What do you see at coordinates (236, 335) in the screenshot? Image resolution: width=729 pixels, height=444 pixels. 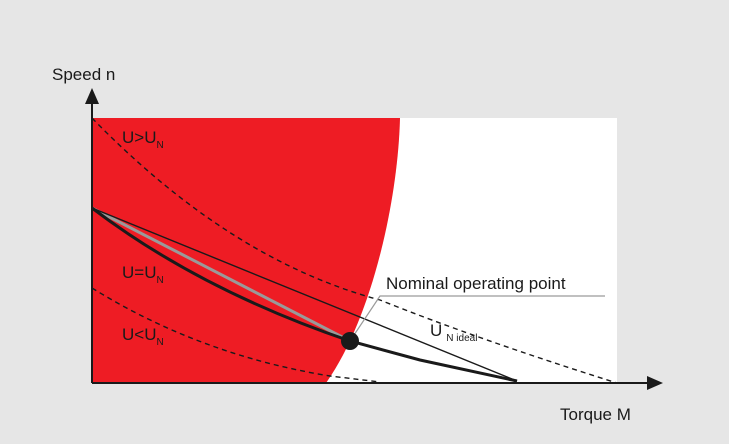 I see `curve-u-less-dashed` at bounding box center [236, 335].